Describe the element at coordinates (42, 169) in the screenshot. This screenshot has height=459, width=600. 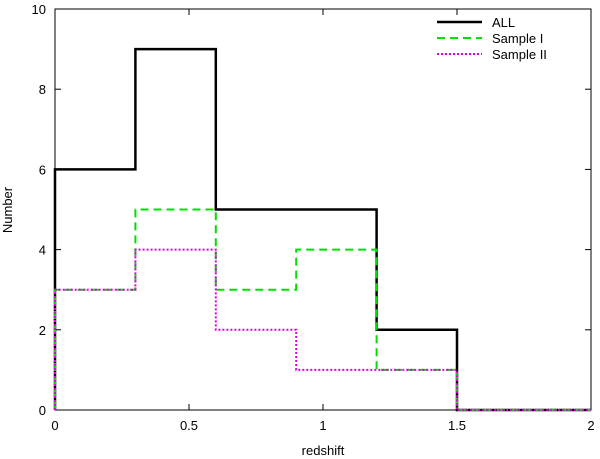
I see `y-tick-label: 6` at that location.